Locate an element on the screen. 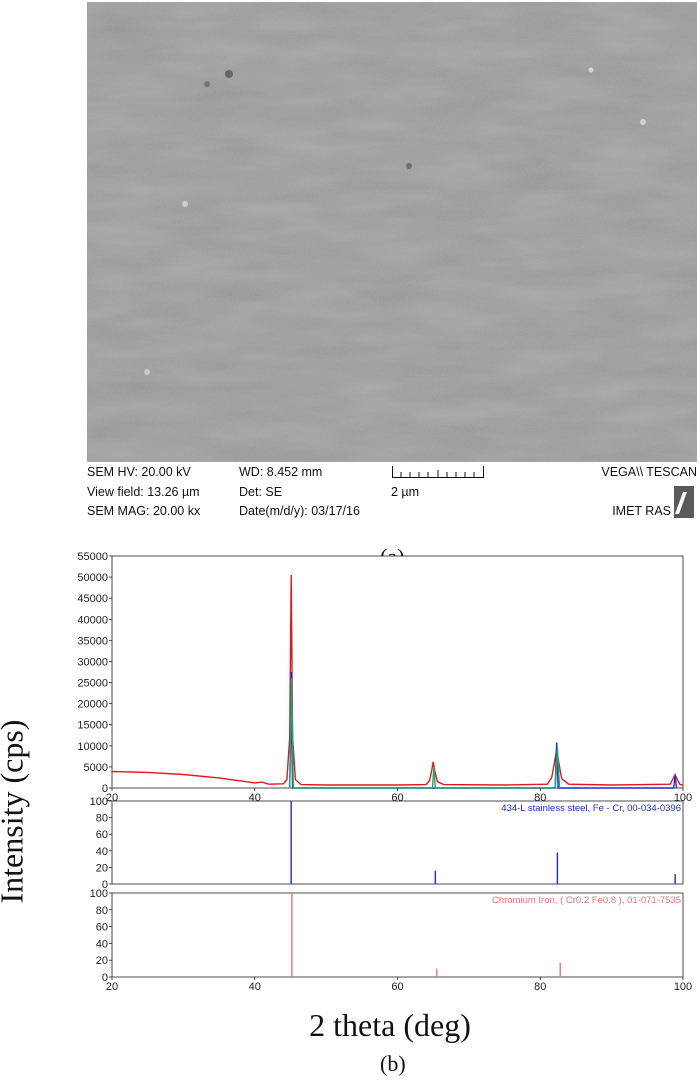  y-tick-label: 15000 is located at coordinates (92, 726).